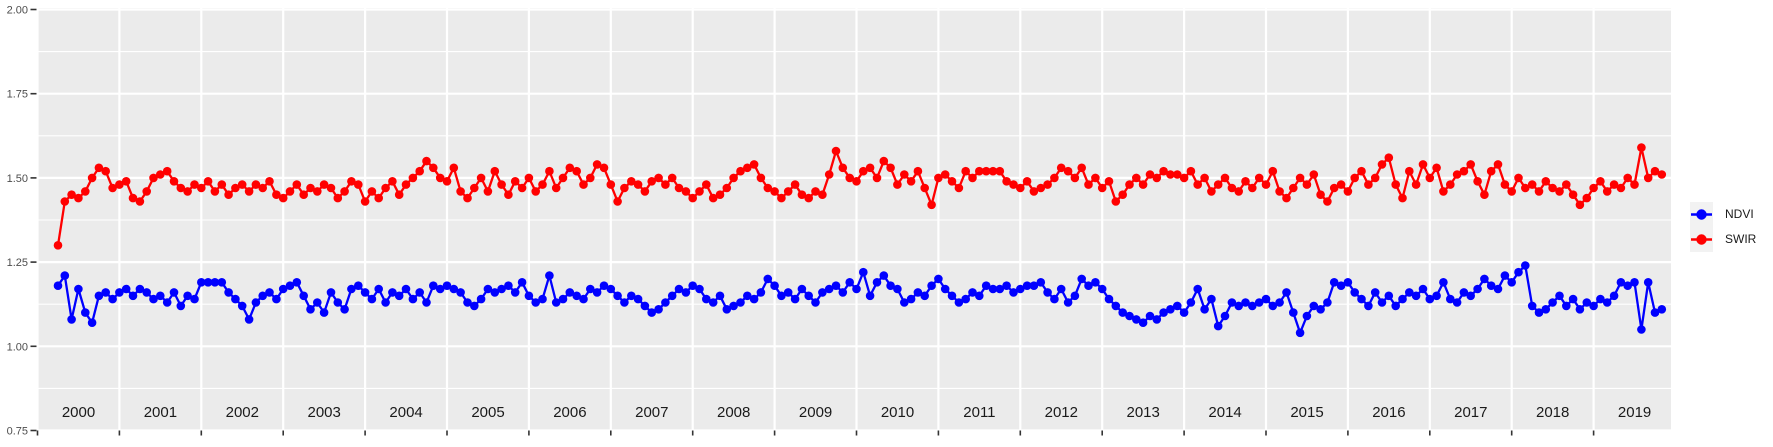 The height and width of the screenshot is (447, 1773). I want to click on x-year-label: 2002, so click(242, 412).